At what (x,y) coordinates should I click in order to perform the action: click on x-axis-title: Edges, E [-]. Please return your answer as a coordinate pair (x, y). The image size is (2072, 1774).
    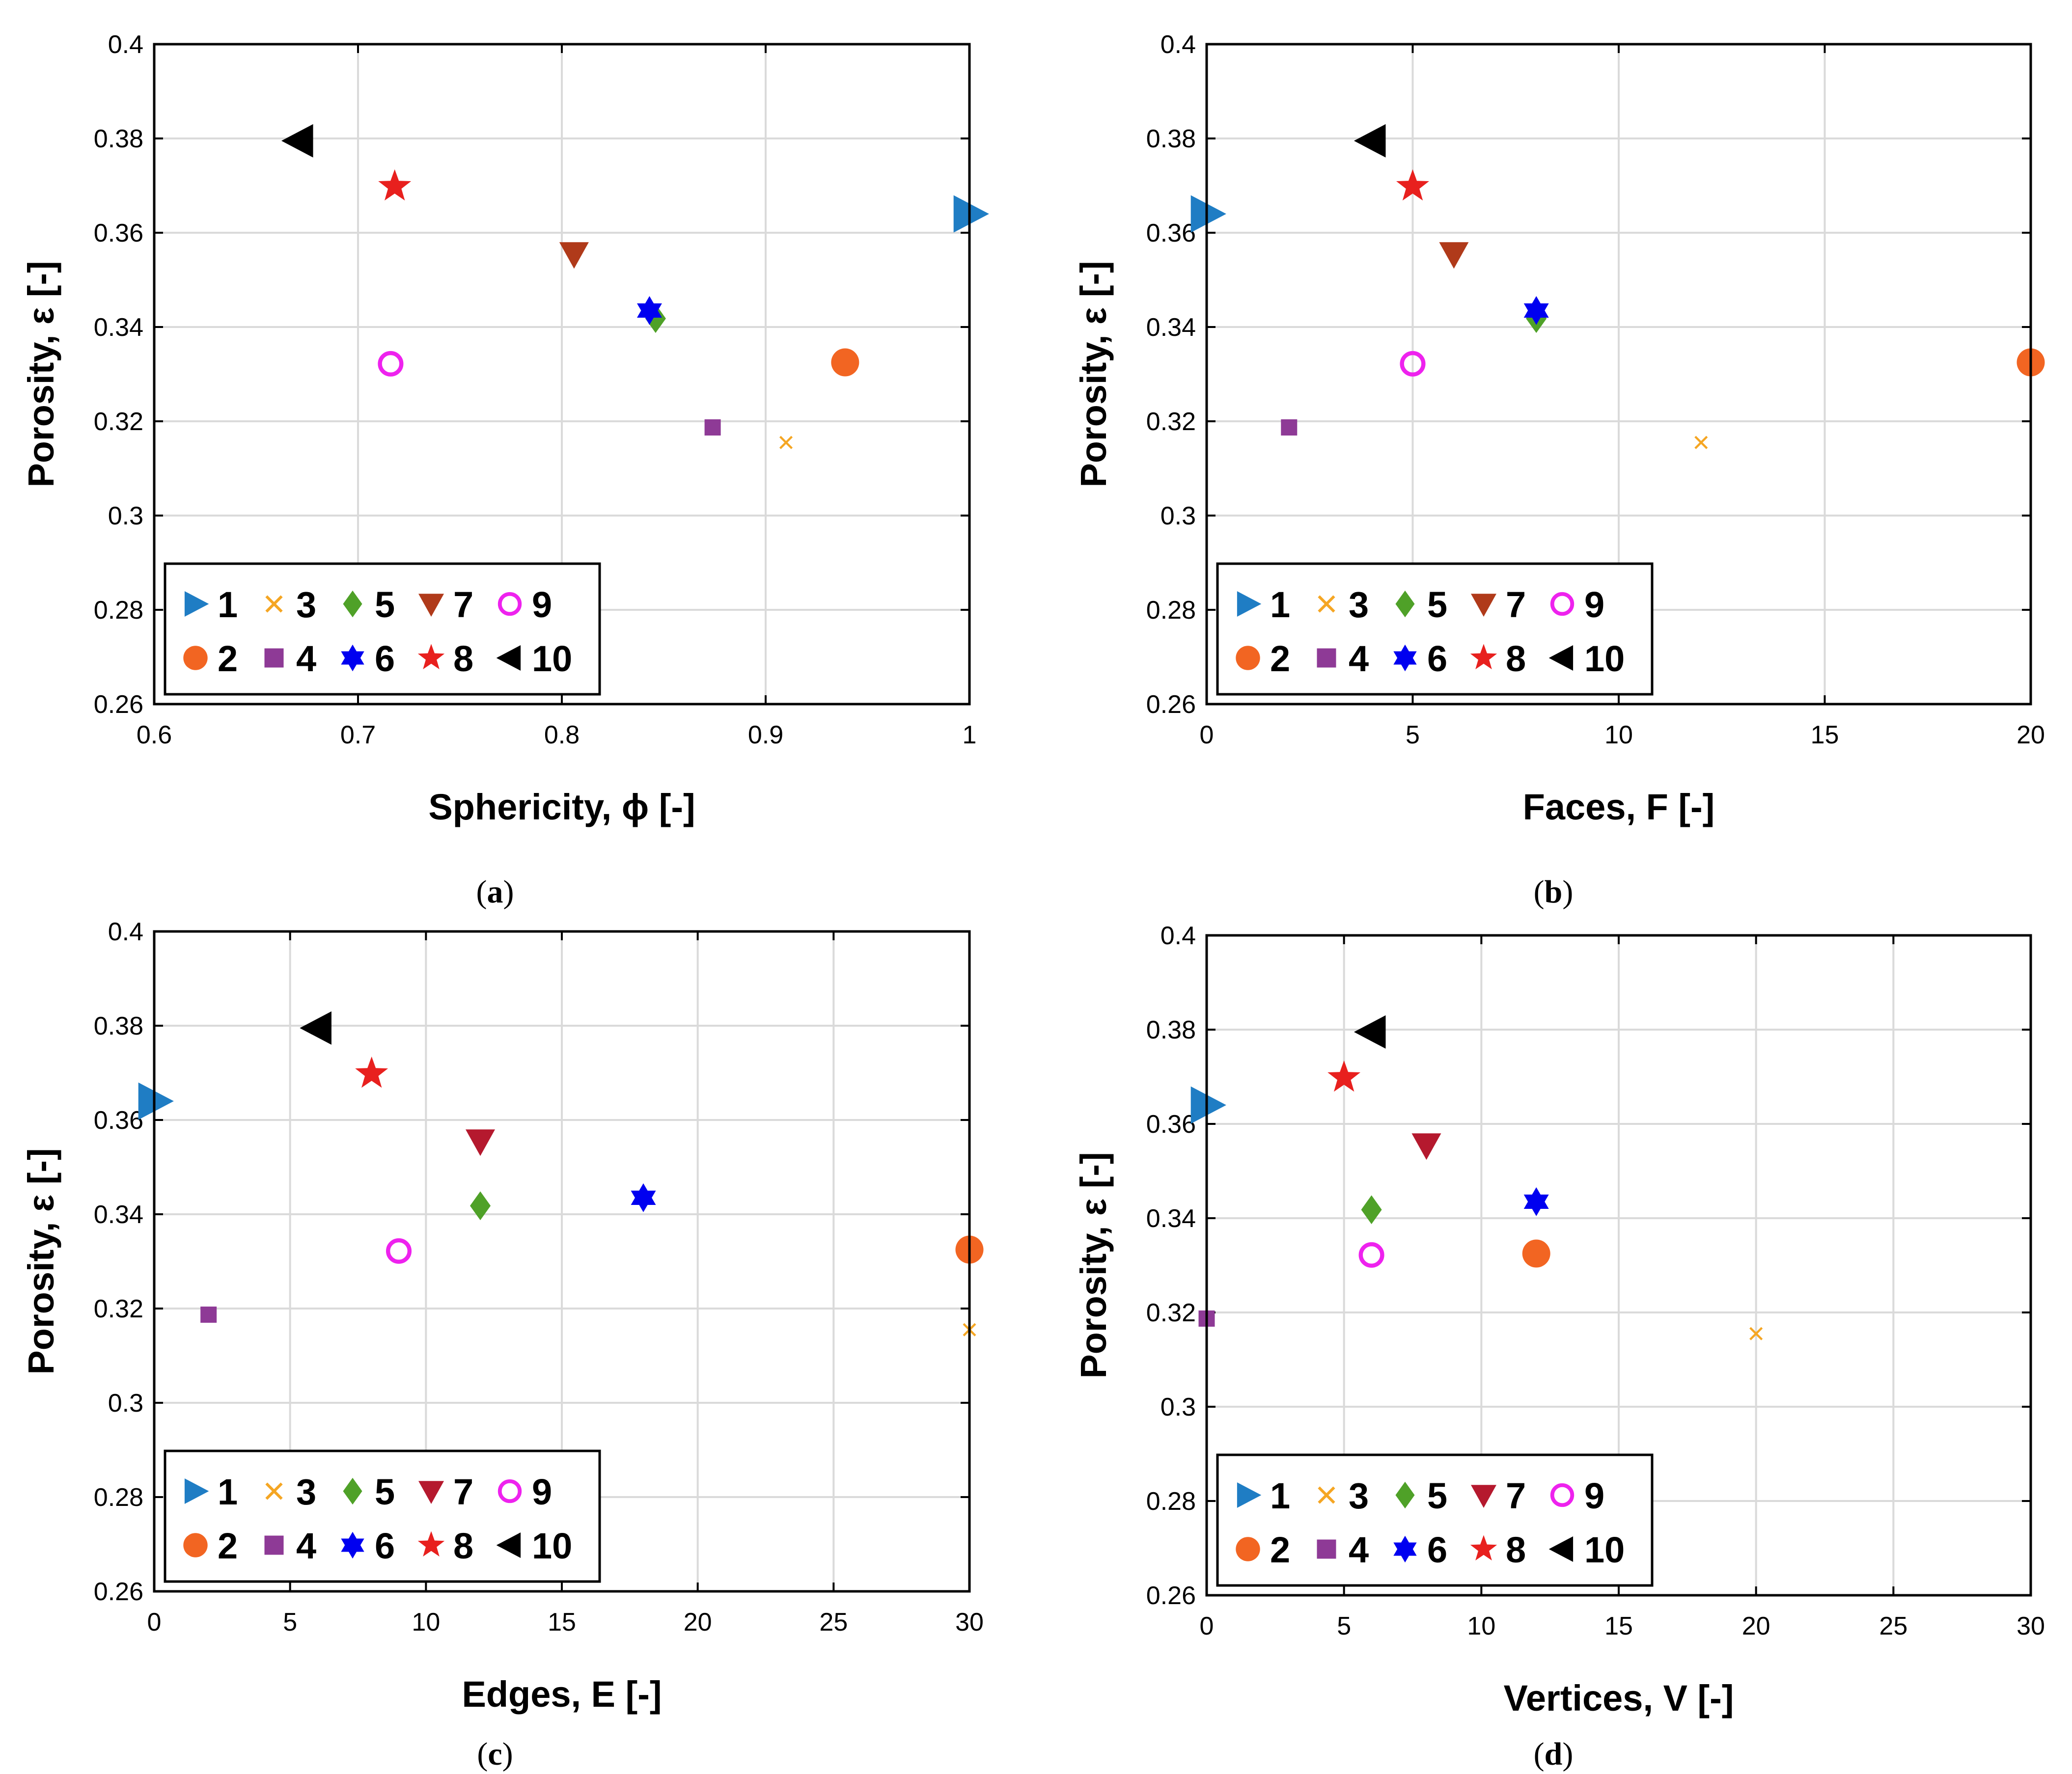
    Looking at the image, I should click on (562, 1695).